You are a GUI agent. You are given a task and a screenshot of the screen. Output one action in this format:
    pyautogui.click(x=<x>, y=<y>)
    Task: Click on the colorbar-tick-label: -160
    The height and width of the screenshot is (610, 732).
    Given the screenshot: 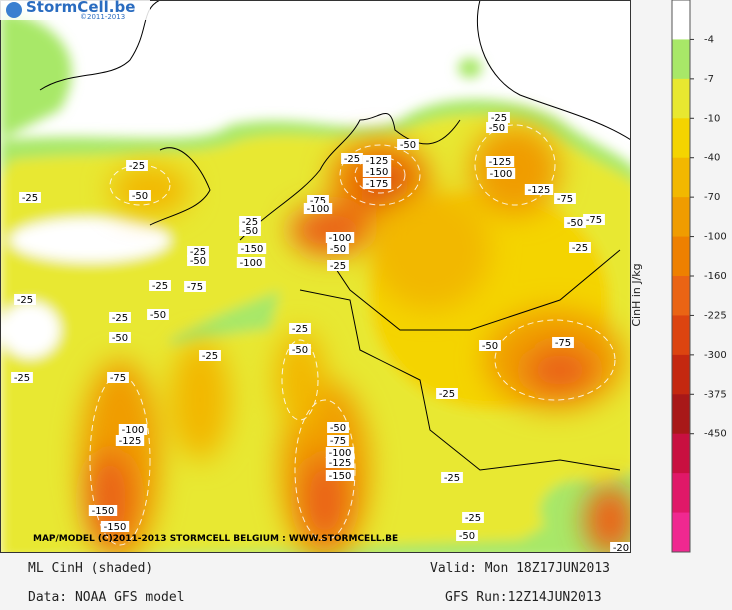 What is the action you would take?
    pyautogui.click(x=715, y=276)
    